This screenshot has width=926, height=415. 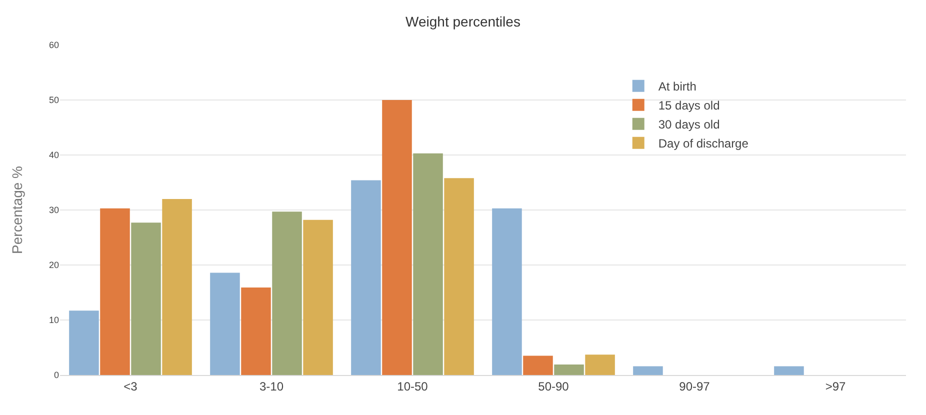 I want to click on y-tick-label: 30, so click(x=53, y=210).